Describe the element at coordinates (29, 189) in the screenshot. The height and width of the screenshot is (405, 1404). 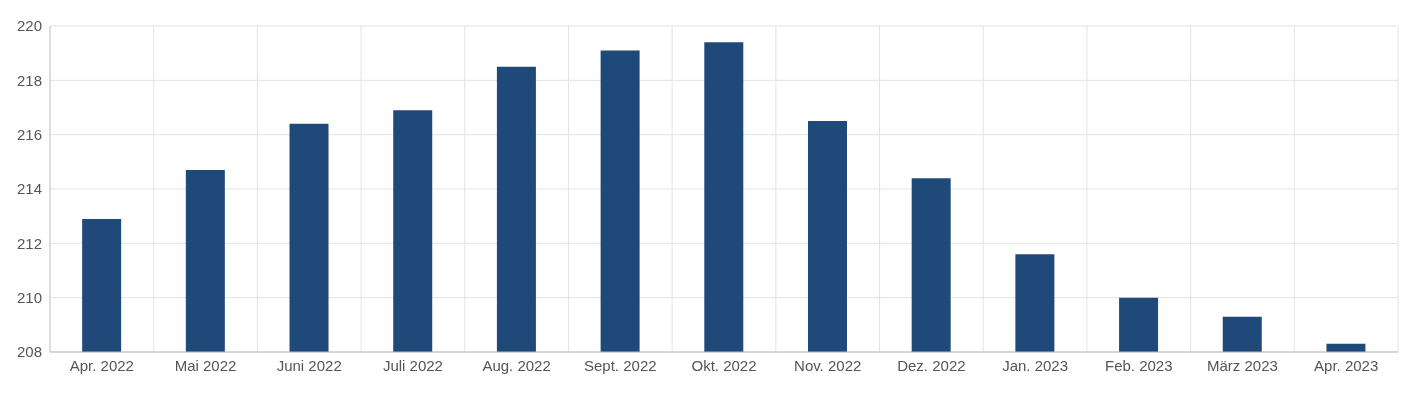
I see `y-tick-label: 214` at that location.